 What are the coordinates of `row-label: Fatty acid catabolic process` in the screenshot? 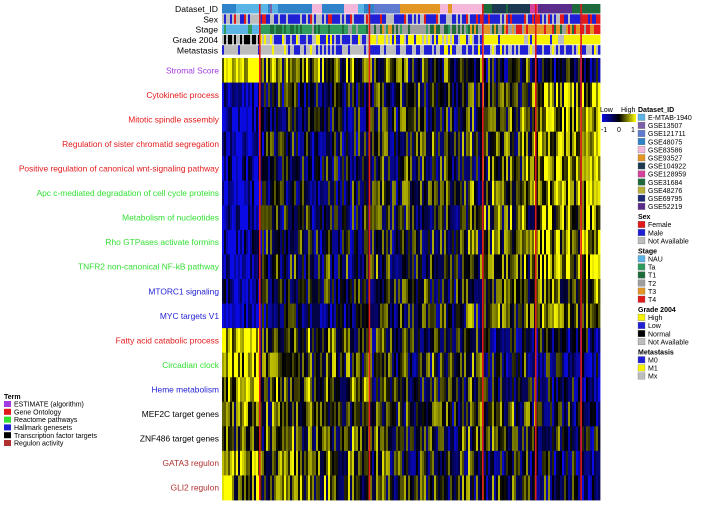 It's located at (167, 340).